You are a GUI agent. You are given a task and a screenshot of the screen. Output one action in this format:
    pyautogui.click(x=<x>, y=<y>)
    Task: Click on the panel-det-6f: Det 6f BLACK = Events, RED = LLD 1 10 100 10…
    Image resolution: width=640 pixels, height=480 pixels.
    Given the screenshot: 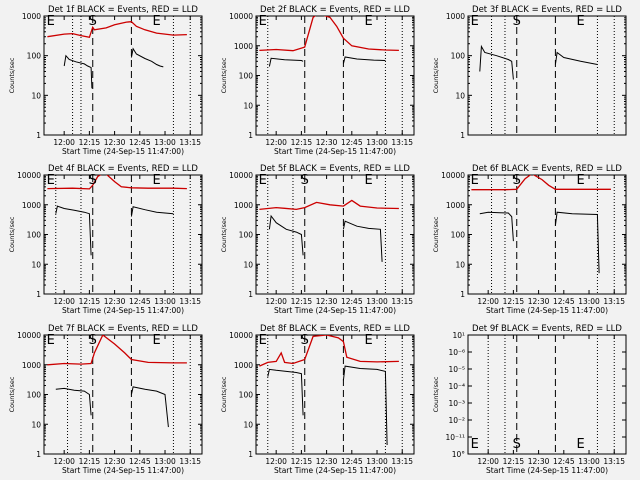 What is the action you would take?
    pyautogui.click(x=529, y=239)
    